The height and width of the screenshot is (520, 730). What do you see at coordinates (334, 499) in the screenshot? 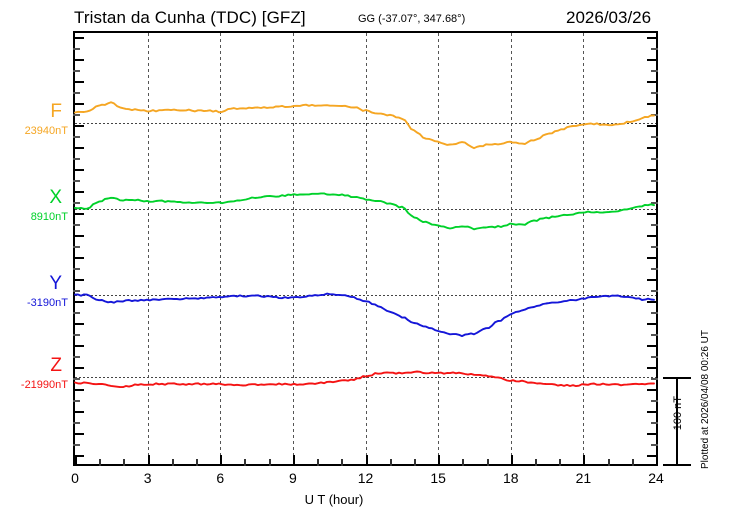
I see `x-axis-title-text: U T (hour)` at bounding box center [334, 499].